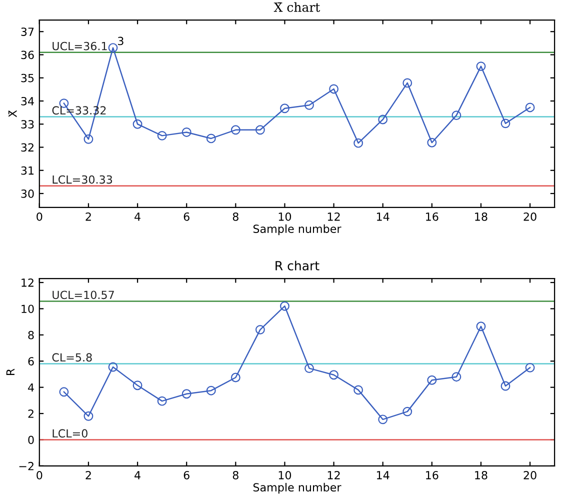  I want to click on ref-line-label: LCL=30.33, so click(82, 179).